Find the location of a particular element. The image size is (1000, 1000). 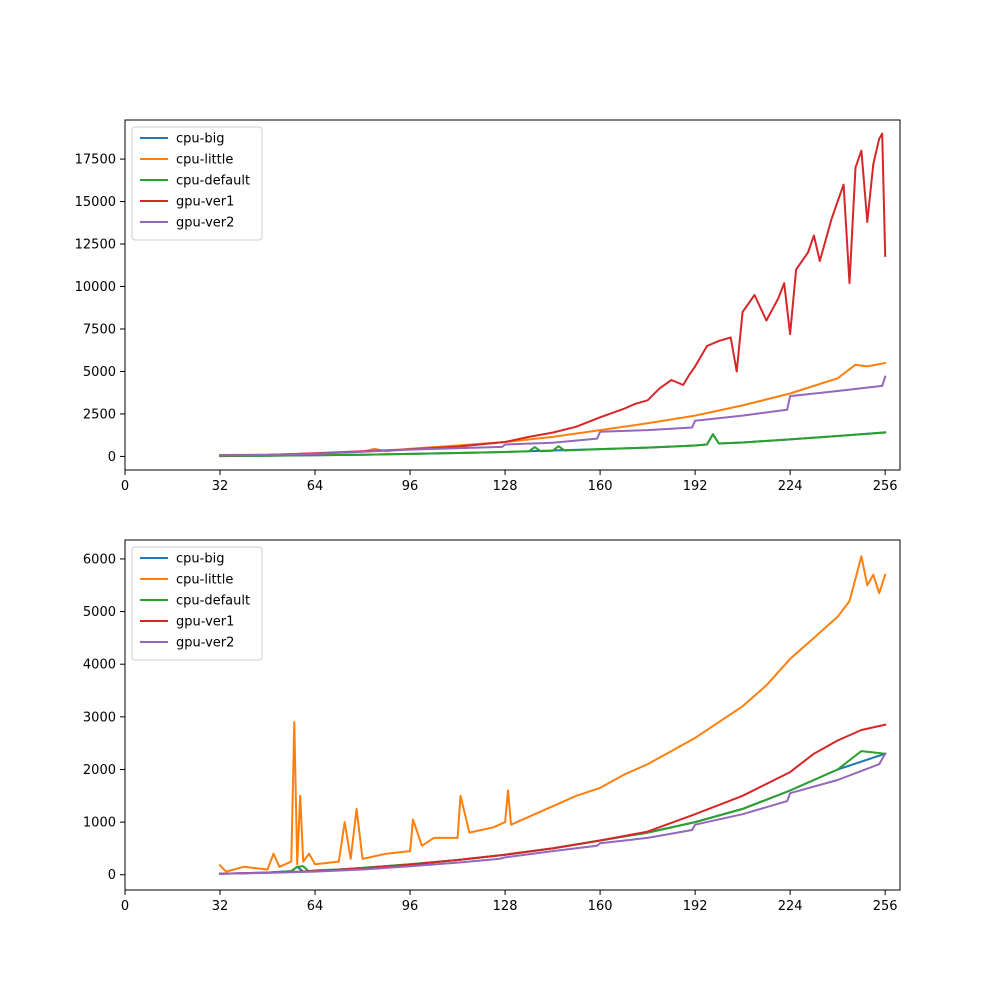

y-tick-label: 10000 is located at coordinates (95, 287).